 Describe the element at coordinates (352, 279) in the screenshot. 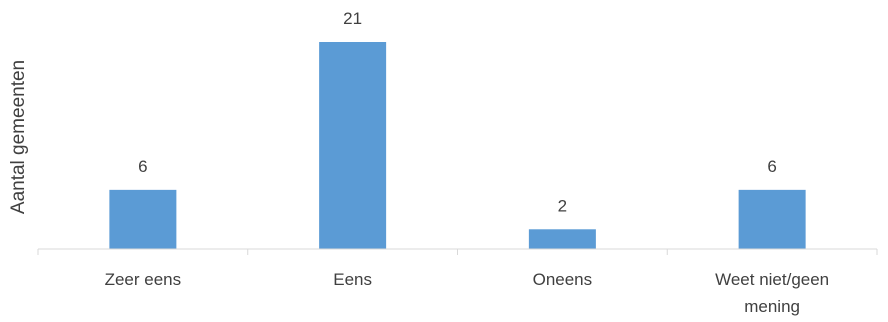

I see `x-tick-label: Eens` at that location.